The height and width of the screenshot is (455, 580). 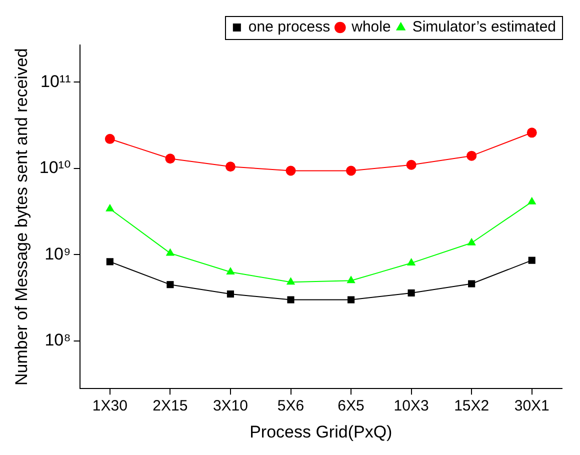 What do you see at coordinates (21, 217) in the screenshot?
I see `y-axis-title: Number of Message bytes sent and received` at bounding box center [21, 217].